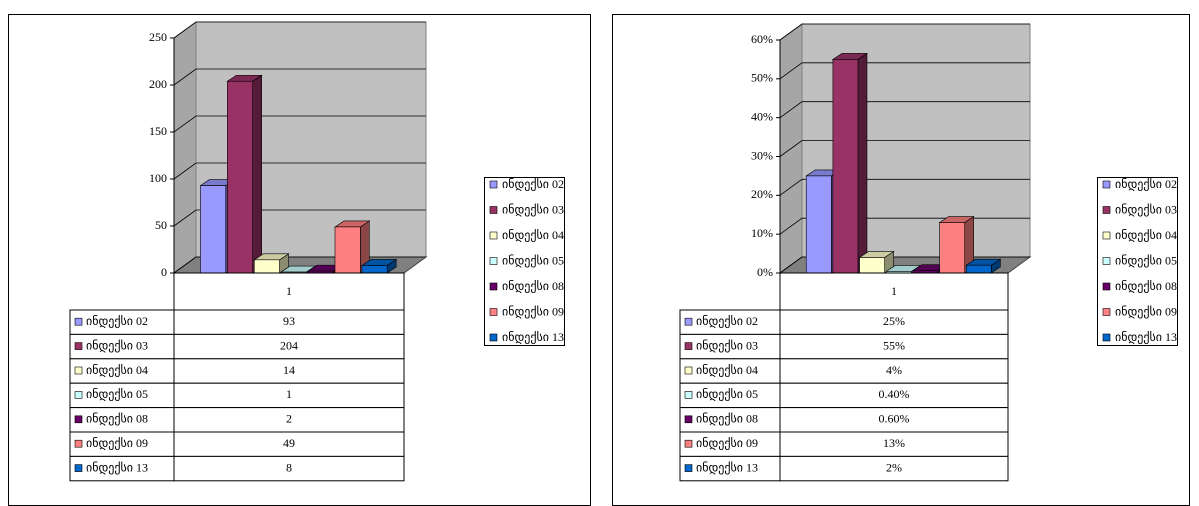  Describe the element at coordinates (762, 39) in the screenshot. I see `y-tick-label: 60%` at that location.